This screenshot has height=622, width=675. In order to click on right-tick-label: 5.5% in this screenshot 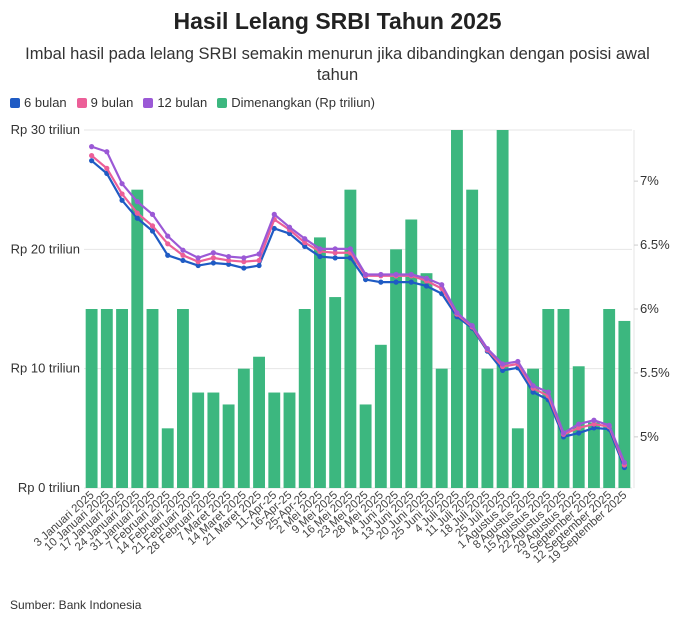, I will do `click(655, 372)`.